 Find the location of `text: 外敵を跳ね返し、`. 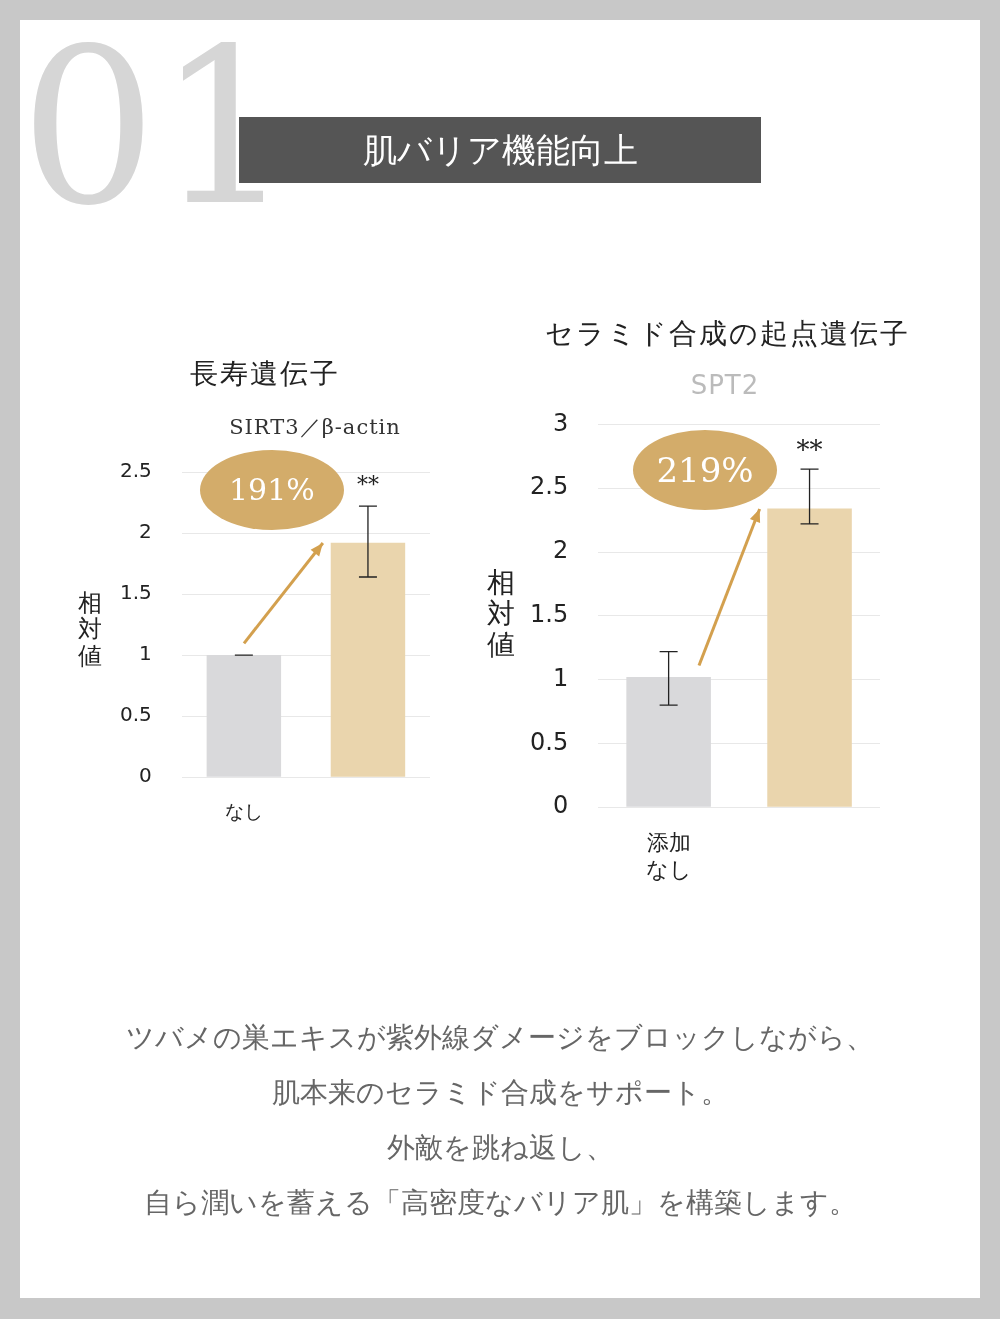

text: 外敵を跳ね返し、 is located at coordinates (500, 1148).